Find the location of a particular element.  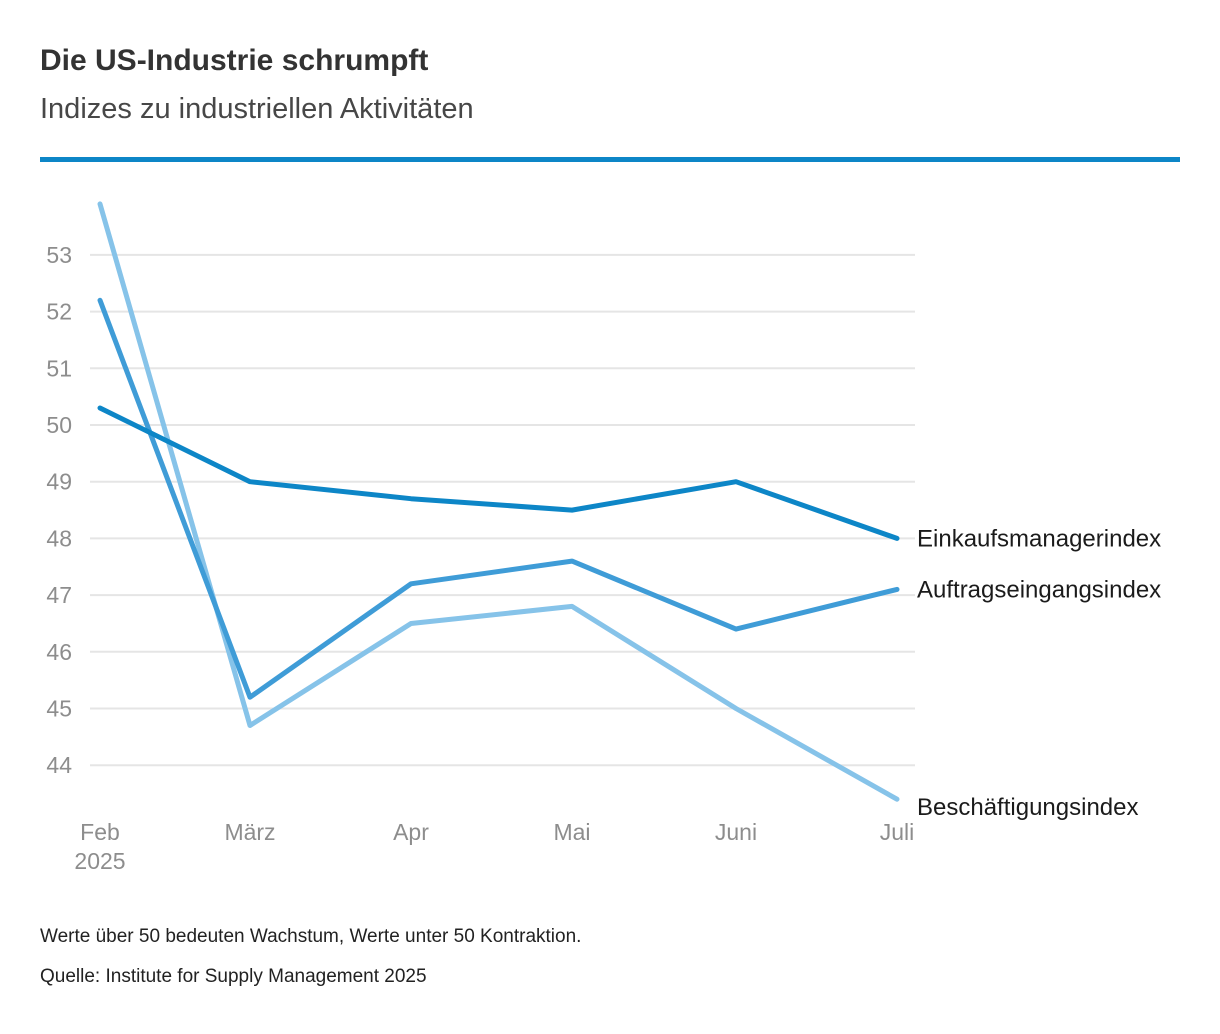

series-label-beschaeftigungsindex: Beschäftigungsindex is located at coordinates (1027, 807).